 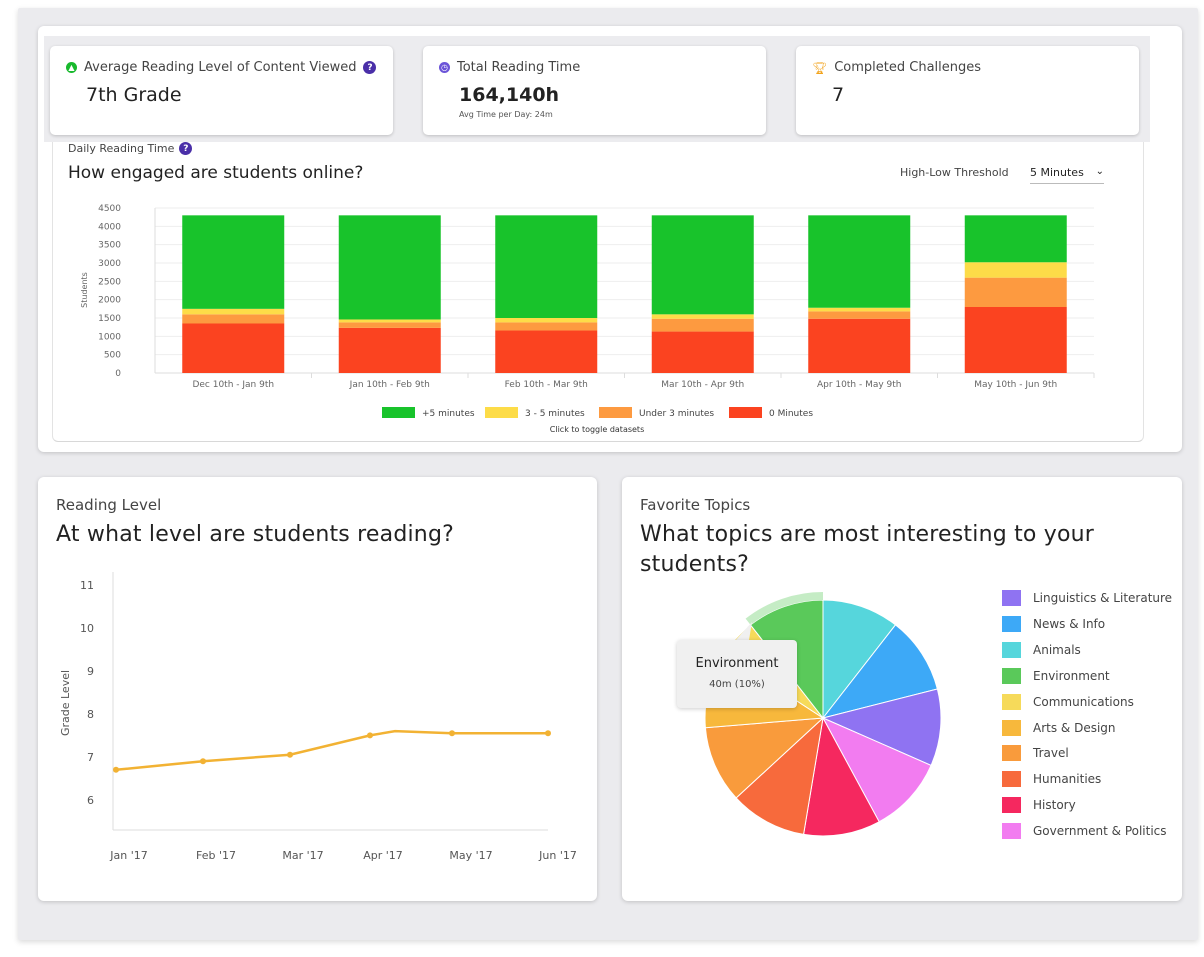 I want to click on legend-label: News & Info, so click(x=1069, y=623).